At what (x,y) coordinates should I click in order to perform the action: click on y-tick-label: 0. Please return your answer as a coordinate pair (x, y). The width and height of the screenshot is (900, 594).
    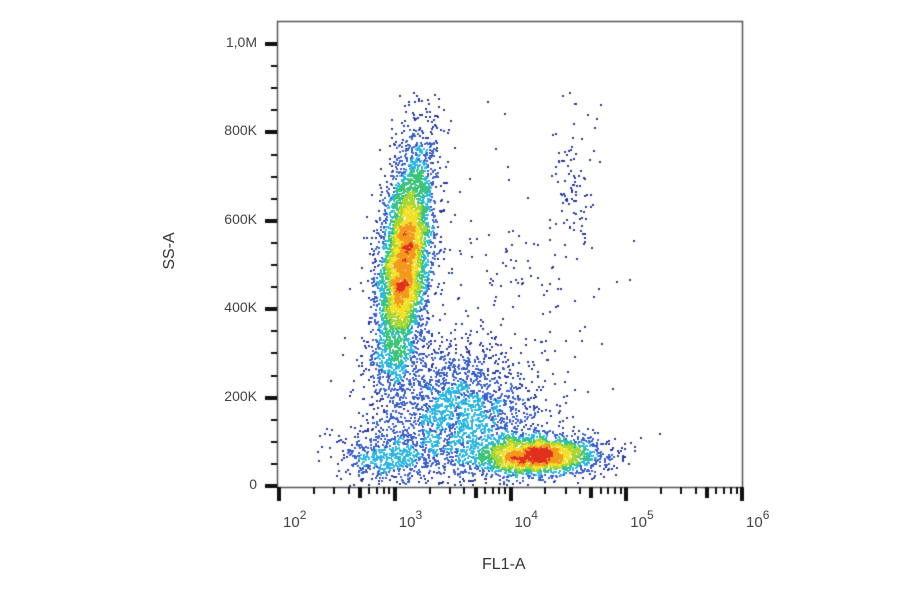
    Looking at the image, I should click on (253, 484).